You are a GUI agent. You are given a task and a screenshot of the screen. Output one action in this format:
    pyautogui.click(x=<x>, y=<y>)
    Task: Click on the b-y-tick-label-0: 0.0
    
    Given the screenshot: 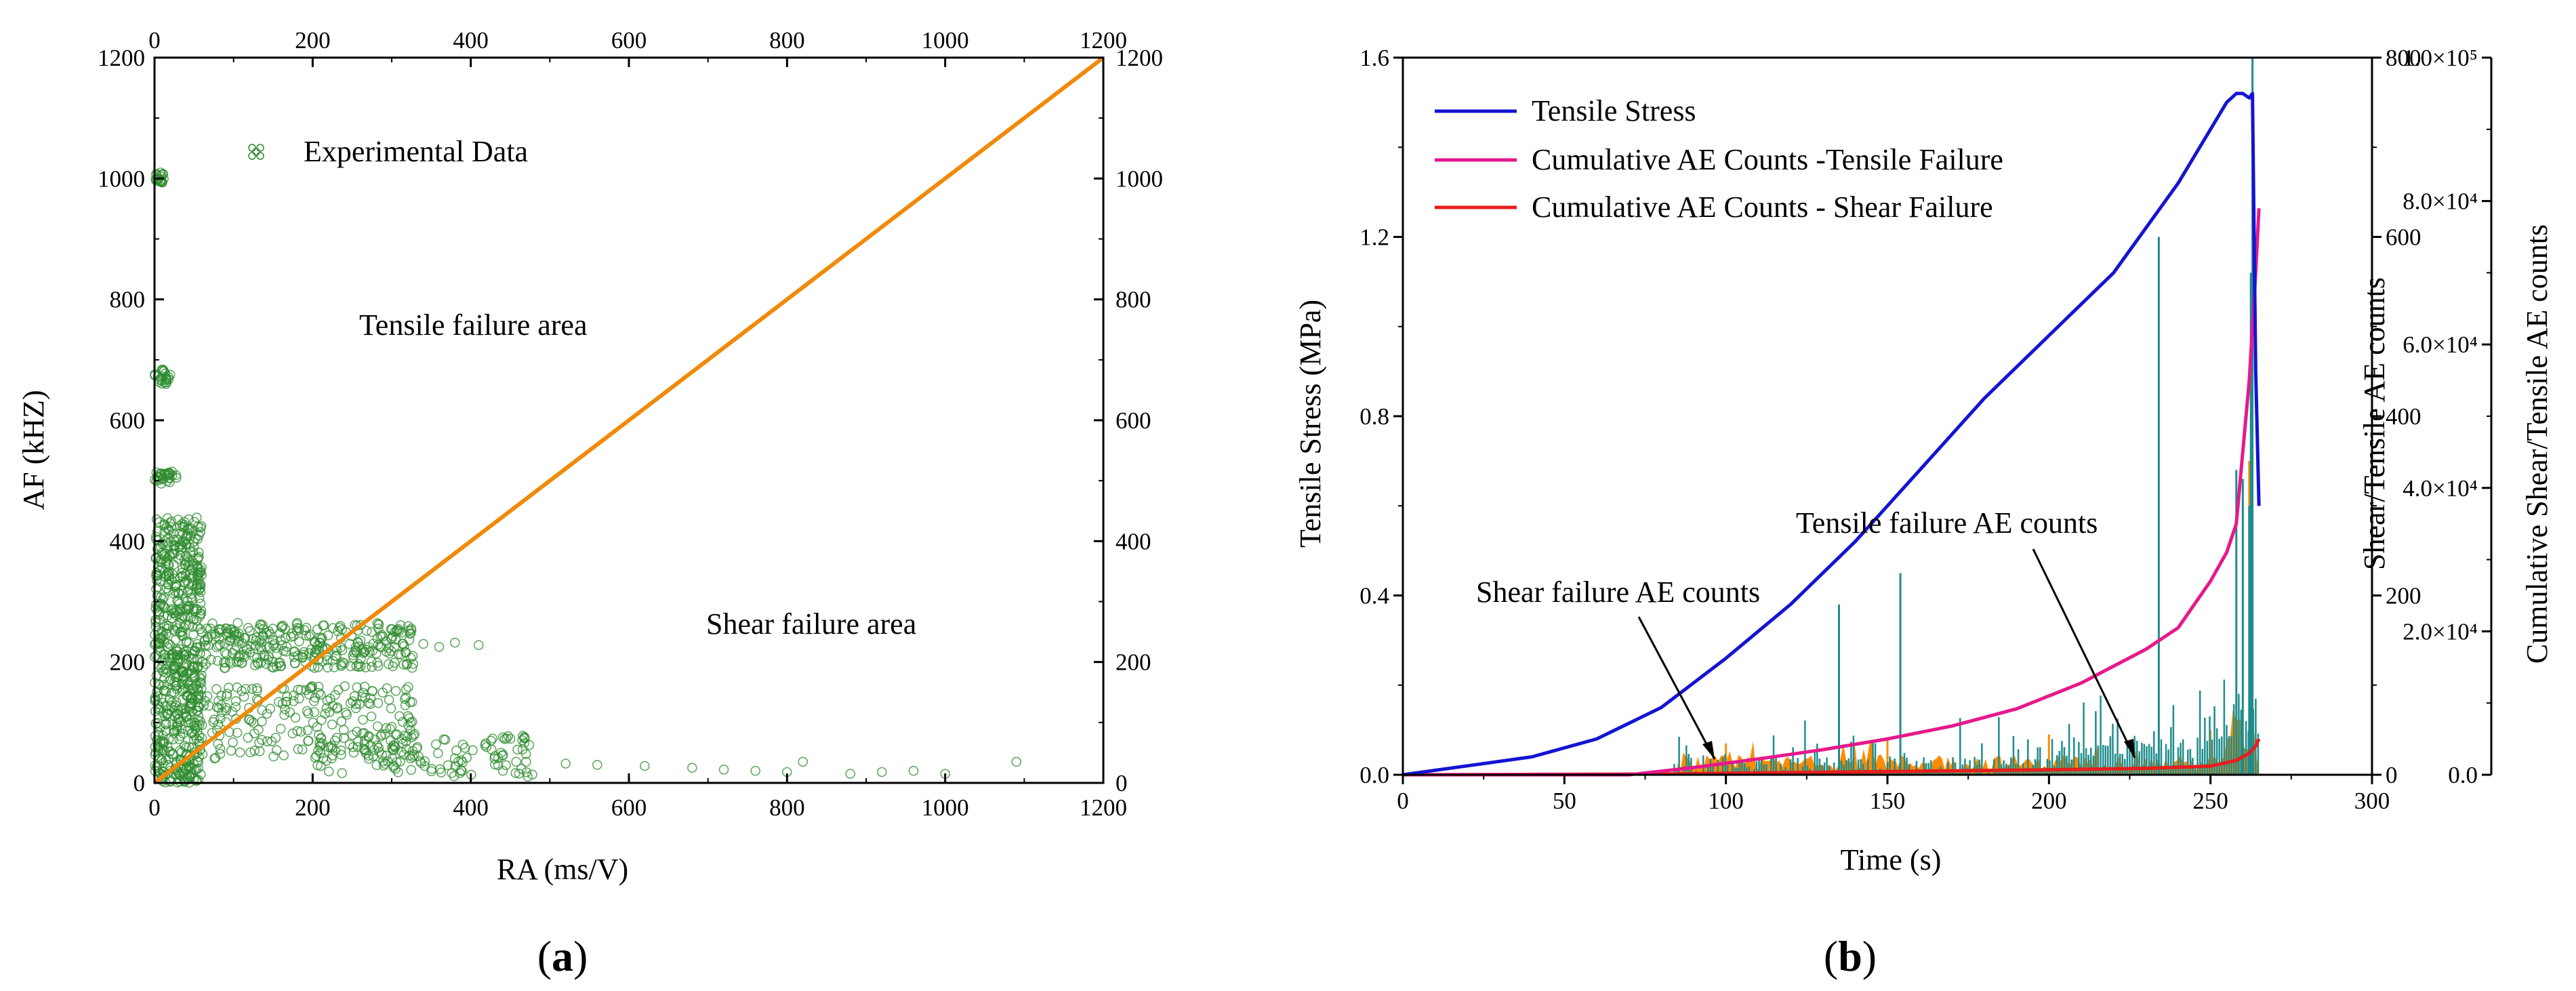 What is the action you would take?
    pyautogui.click(x=1374, y=775)
    